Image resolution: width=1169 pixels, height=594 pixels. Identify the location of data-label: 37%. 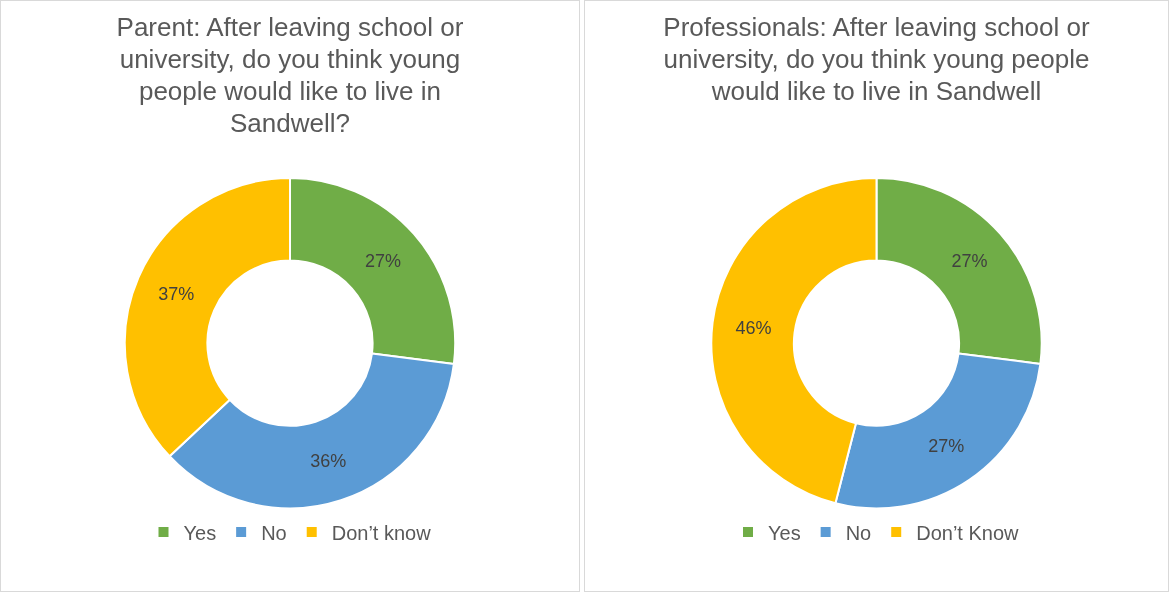
(176, 293).